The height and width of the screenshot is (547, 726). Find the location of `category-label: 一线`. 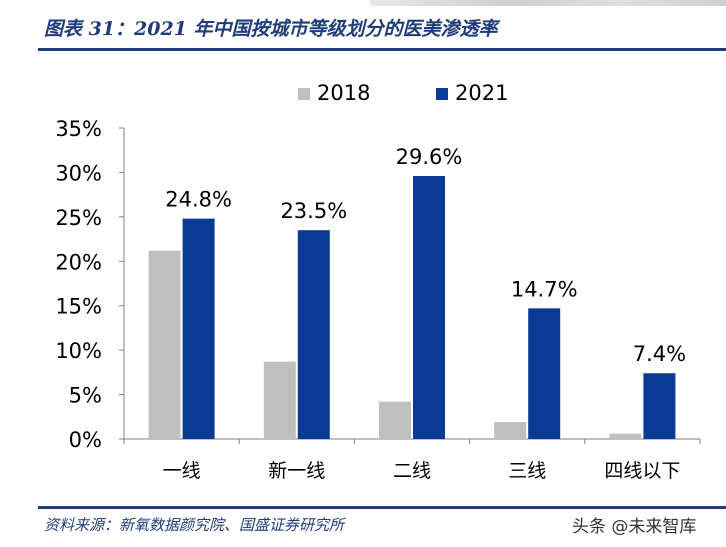

category-label: 一线 is located at coordinates (182, 471).